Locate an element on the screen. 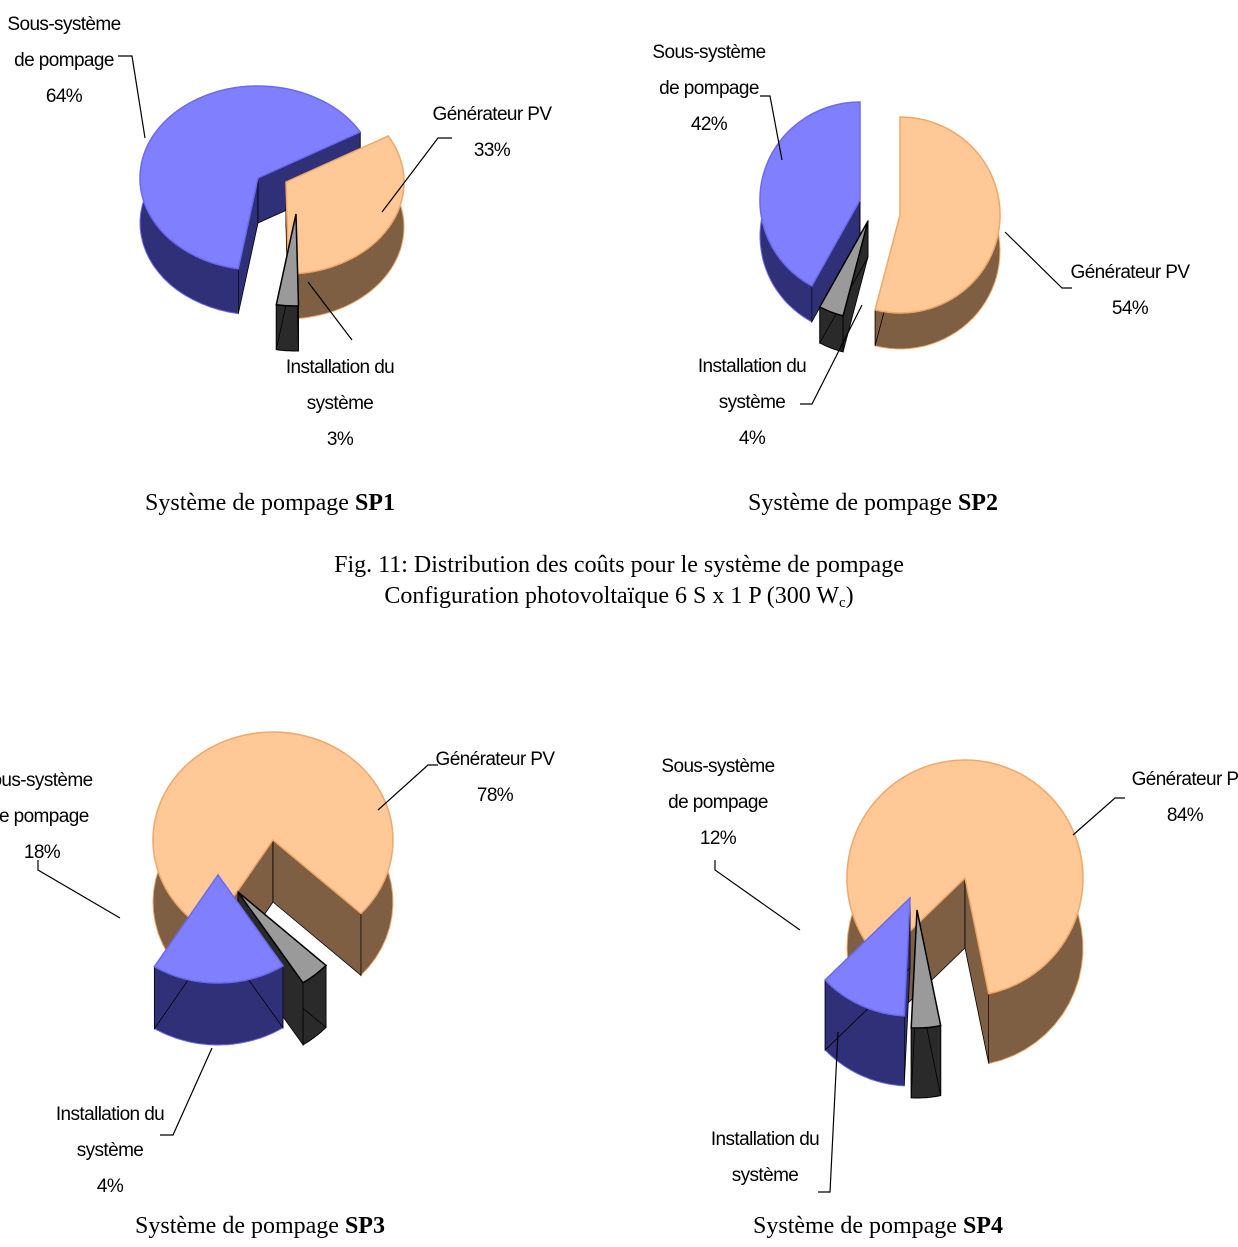 This screenshot has width=1238, height=1247. data-label-pompage-line-1: ous-système is located at coordinates (46, 780).